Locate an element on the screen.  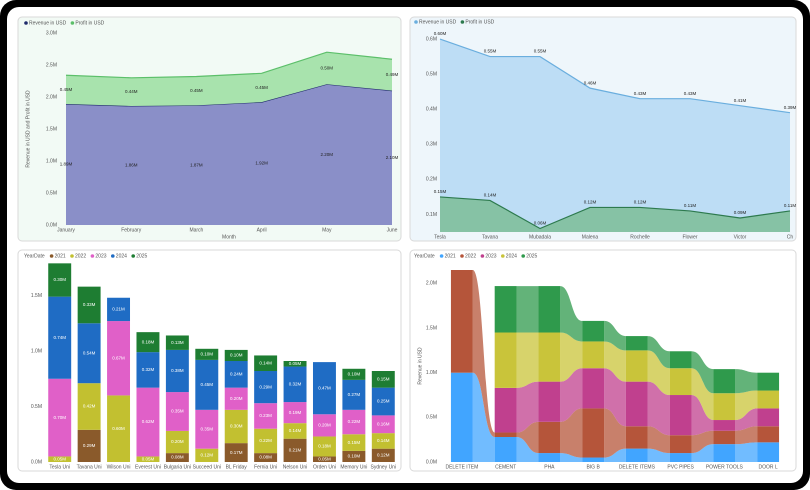
area is located at coordinates (229, 79).